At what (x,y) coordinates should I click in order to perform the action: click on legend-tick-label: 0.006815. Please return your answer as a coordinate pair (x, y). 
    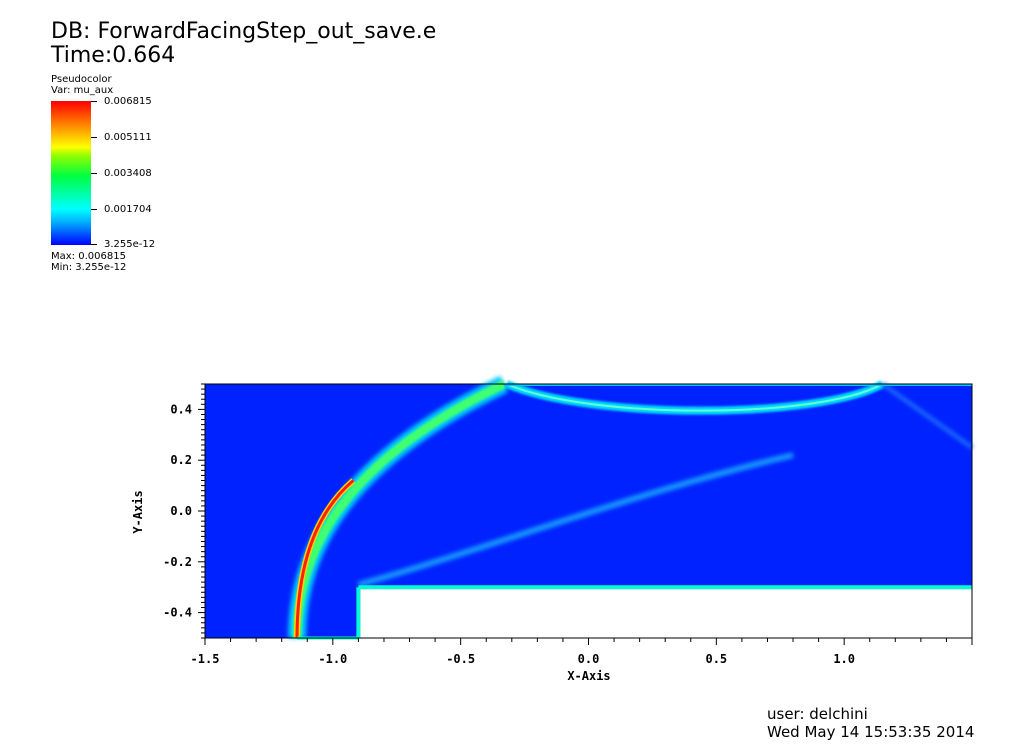
    Looking at the image, I should click on (128, 101).